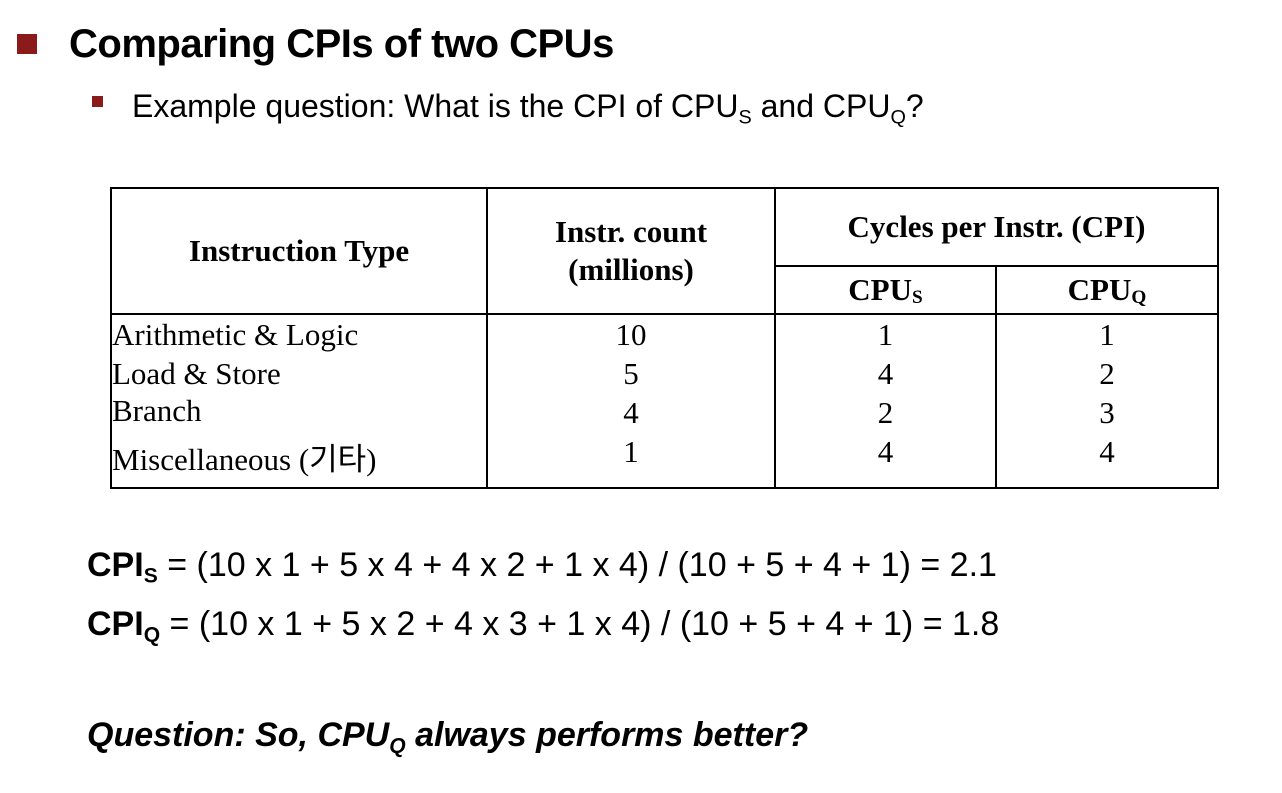  I want to click on closing-question-suffix: always performs better?, so click(607, 735).